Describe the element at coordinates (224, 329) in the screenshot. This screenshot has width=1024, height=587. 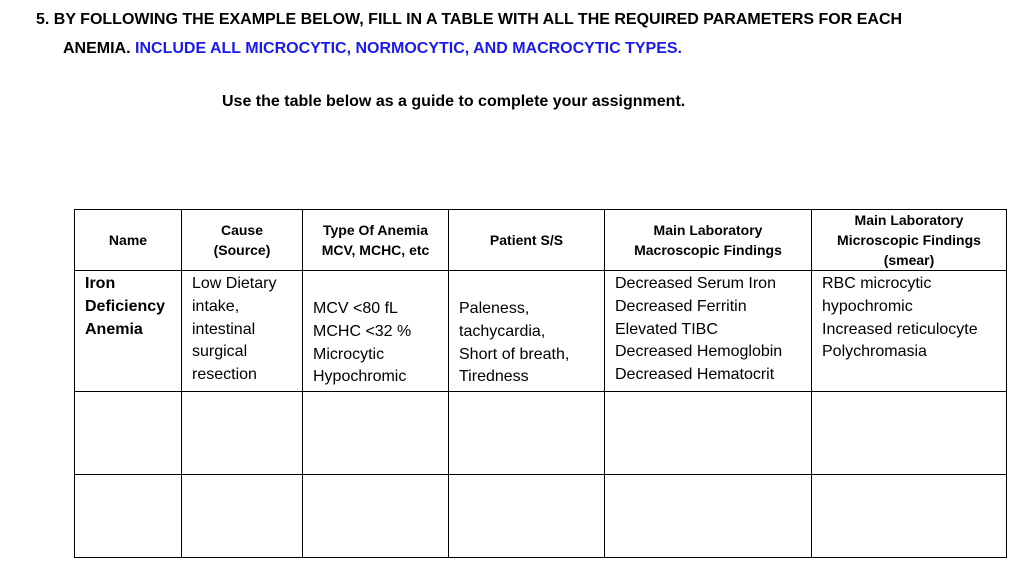
I see `cell-line: intestinal` at that location.